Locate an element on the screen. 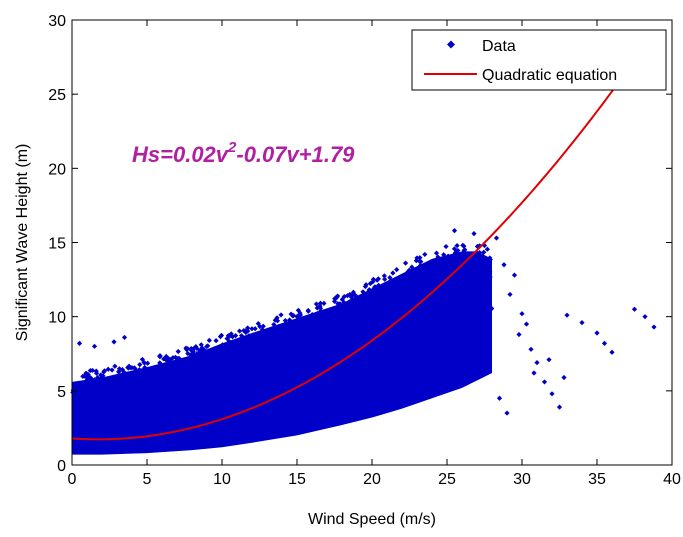 The image size is (683, 537). y-axis-label: Significant Wave Height (m) is located at coordinates (22, 243).